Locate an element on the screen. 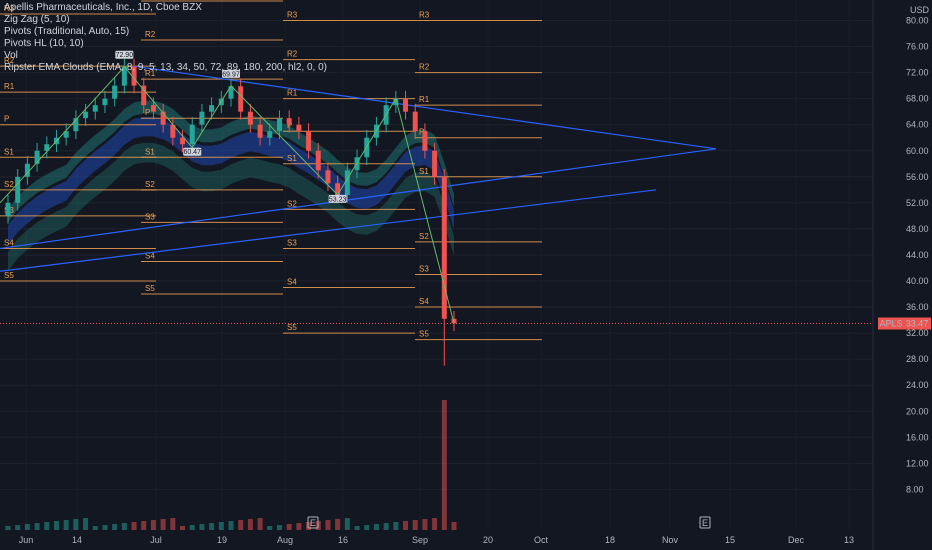  ema-cloud-fast is located at coordinates (231, 161).